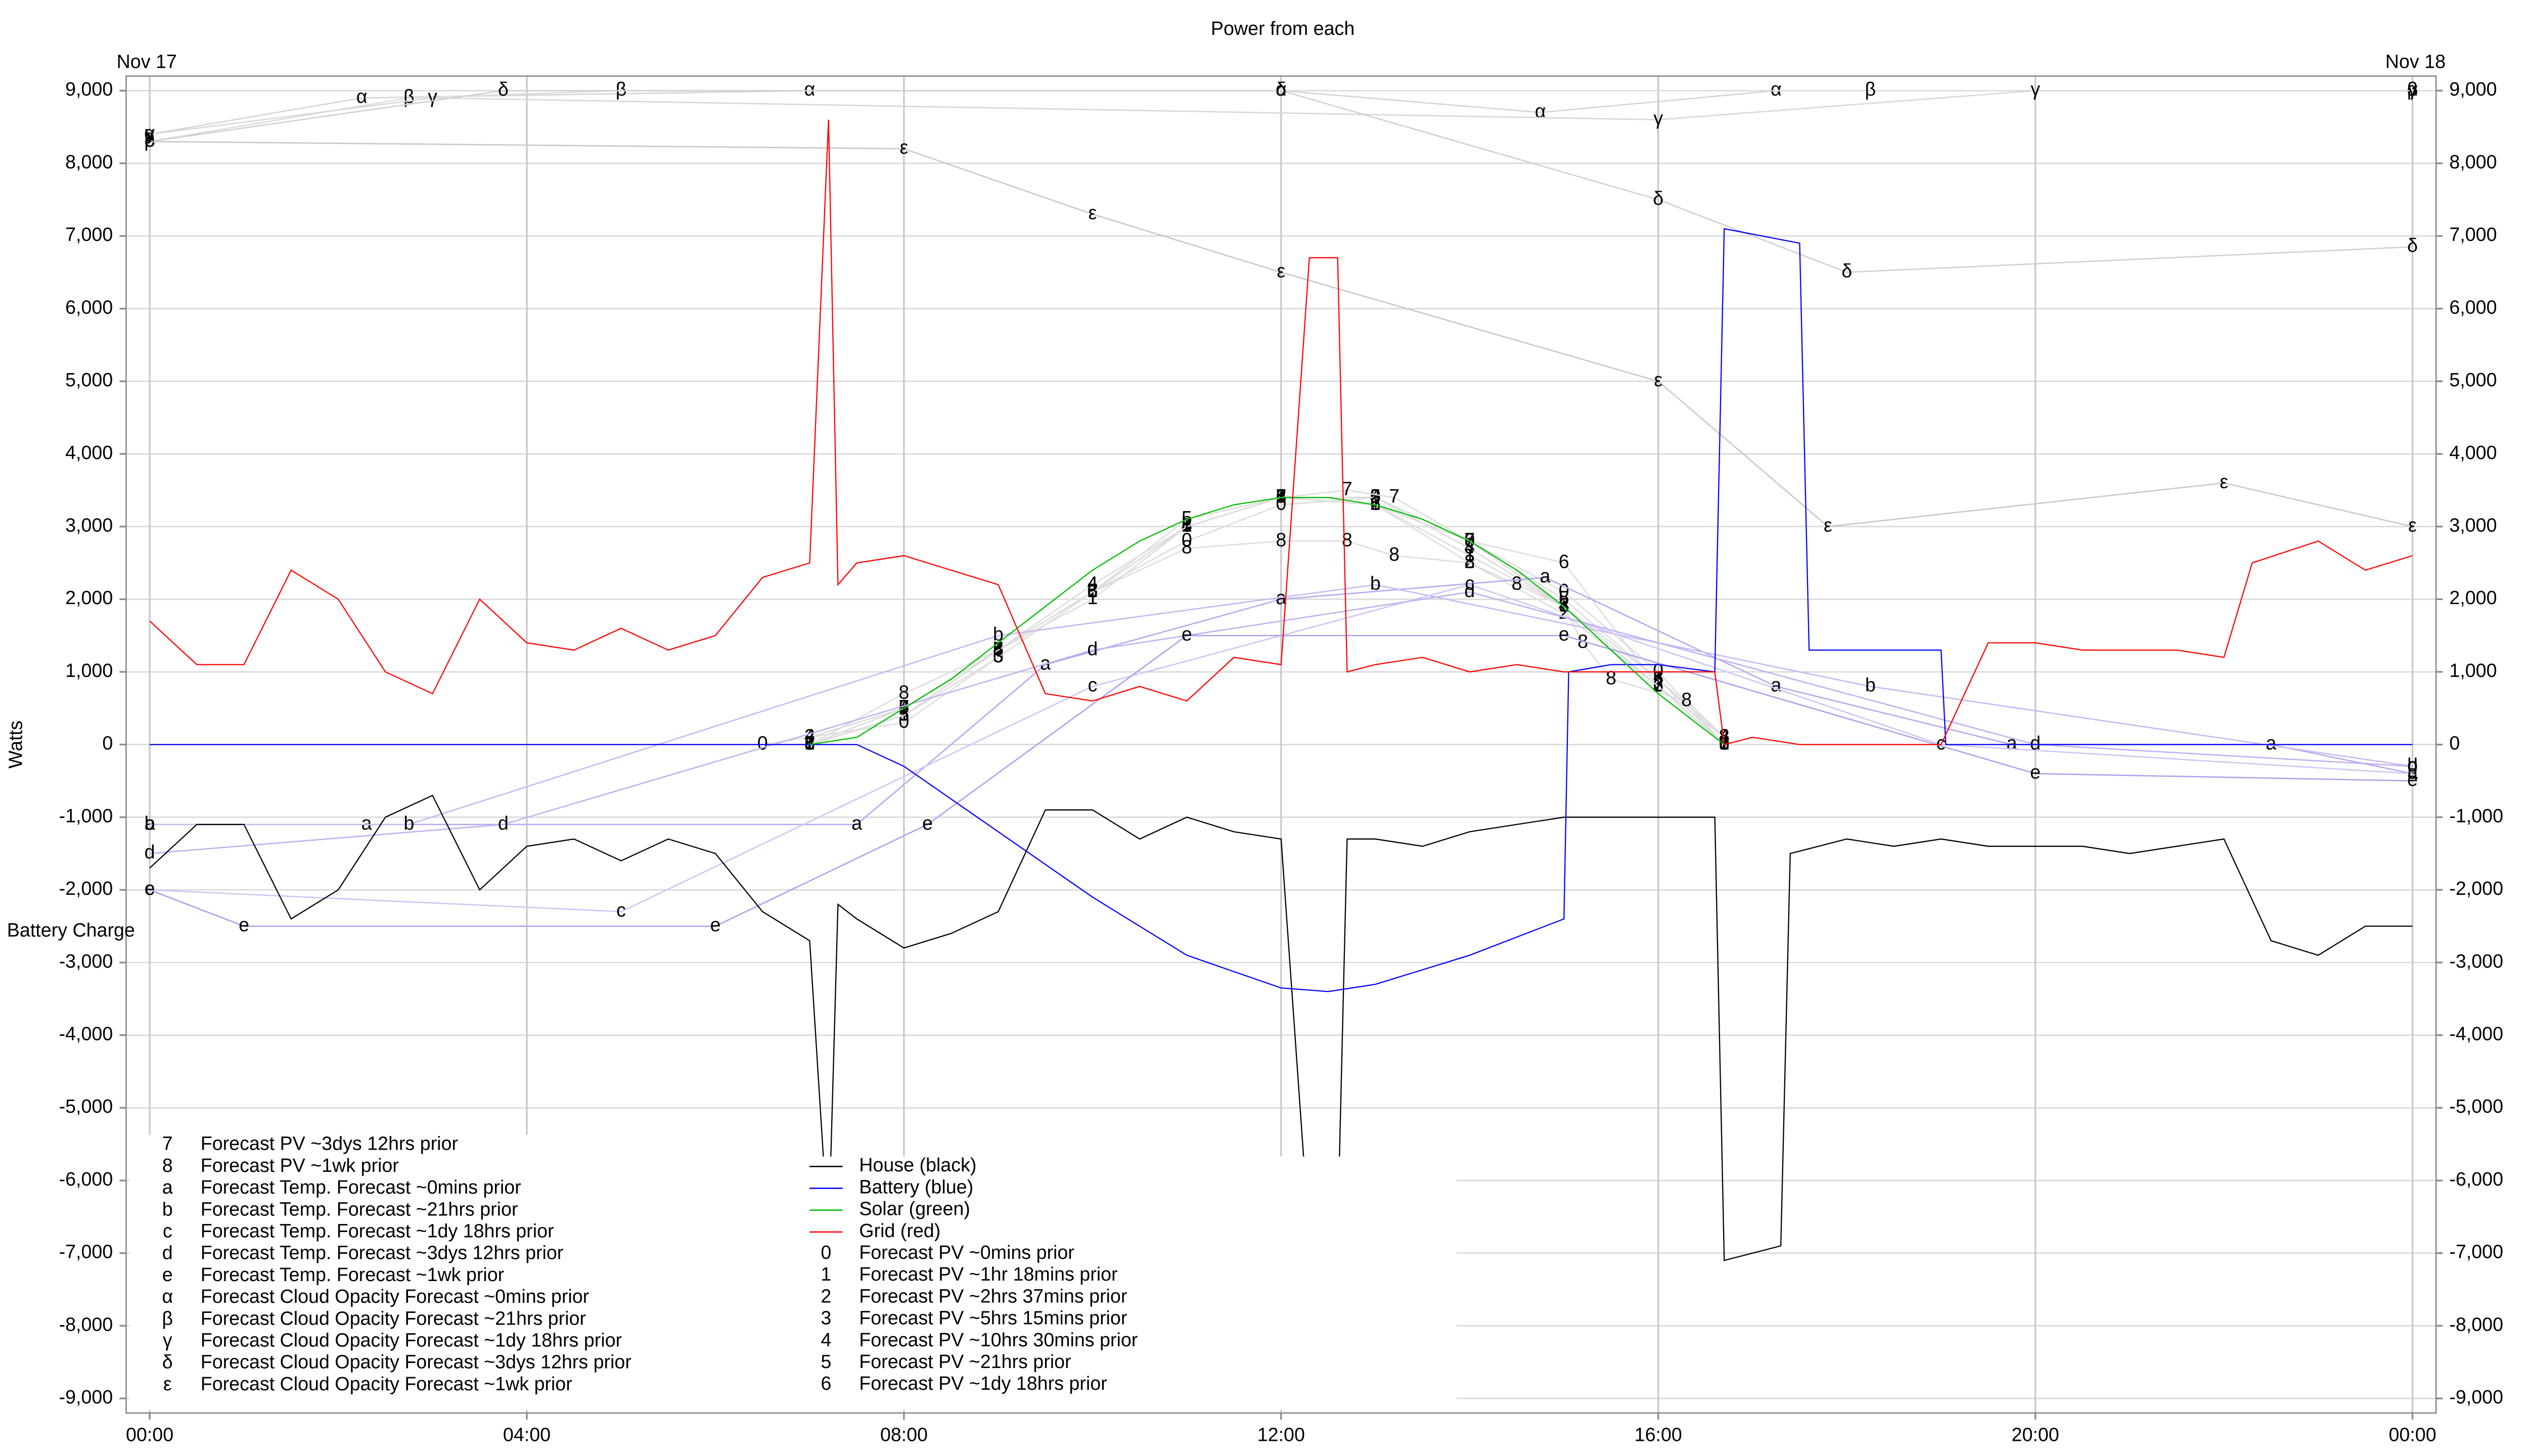 Image resolution: width=2528 pixels, height=1456 pixels. What do you see at coordinates (86, 1396) in the screenshot?
I see `y-tick-label: -9,000` at bounding box center [86, 1396].